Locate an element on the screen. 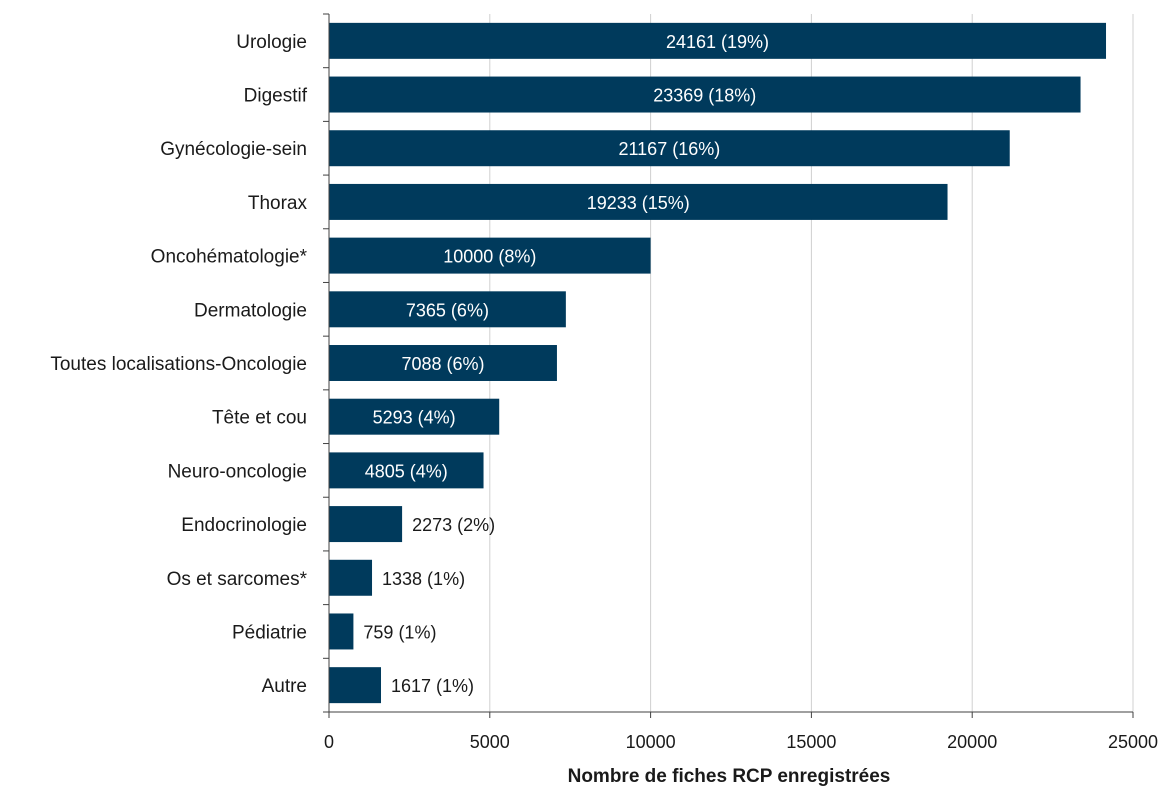 The height and width of the screenshot is (794, 1161). data-label: 19233 (15%) is located at coordinates (638, 203).